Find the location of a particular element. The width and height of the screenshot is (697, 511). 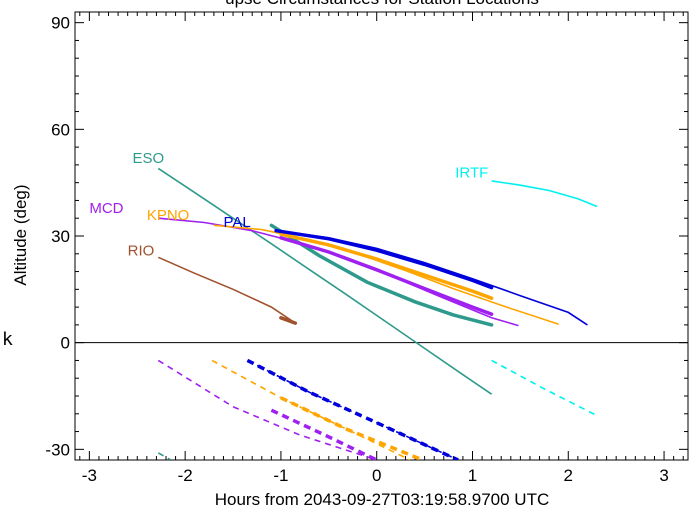

x-tick-label: -3 is located at coordinates (89, 475).